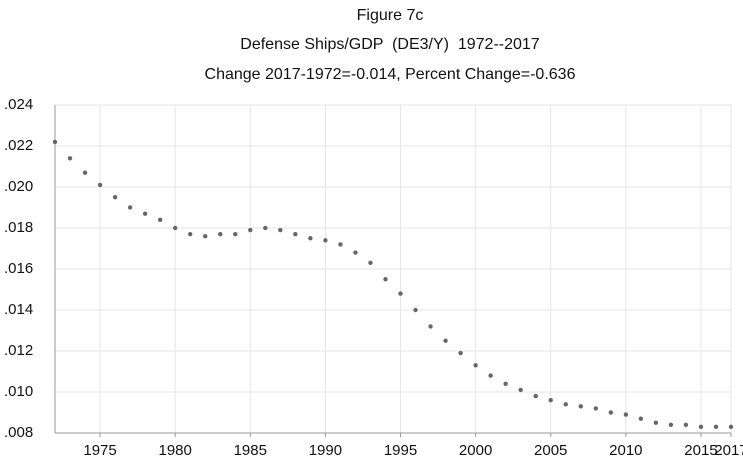 Image resolution: width=743 pixels, height=464 pixels. What do you see at coordinates (18, 104) in the screenshot?
I see `y-tick-label: .024` at bounding box center [18, 104].